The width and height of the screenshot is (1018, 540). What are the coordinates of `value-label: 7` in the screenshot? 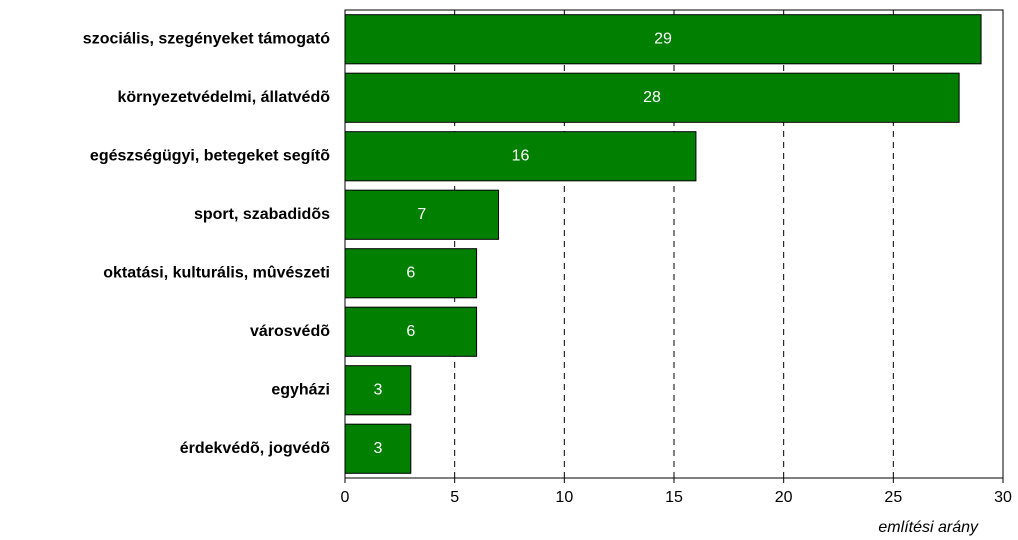 It's located at (421, 214).